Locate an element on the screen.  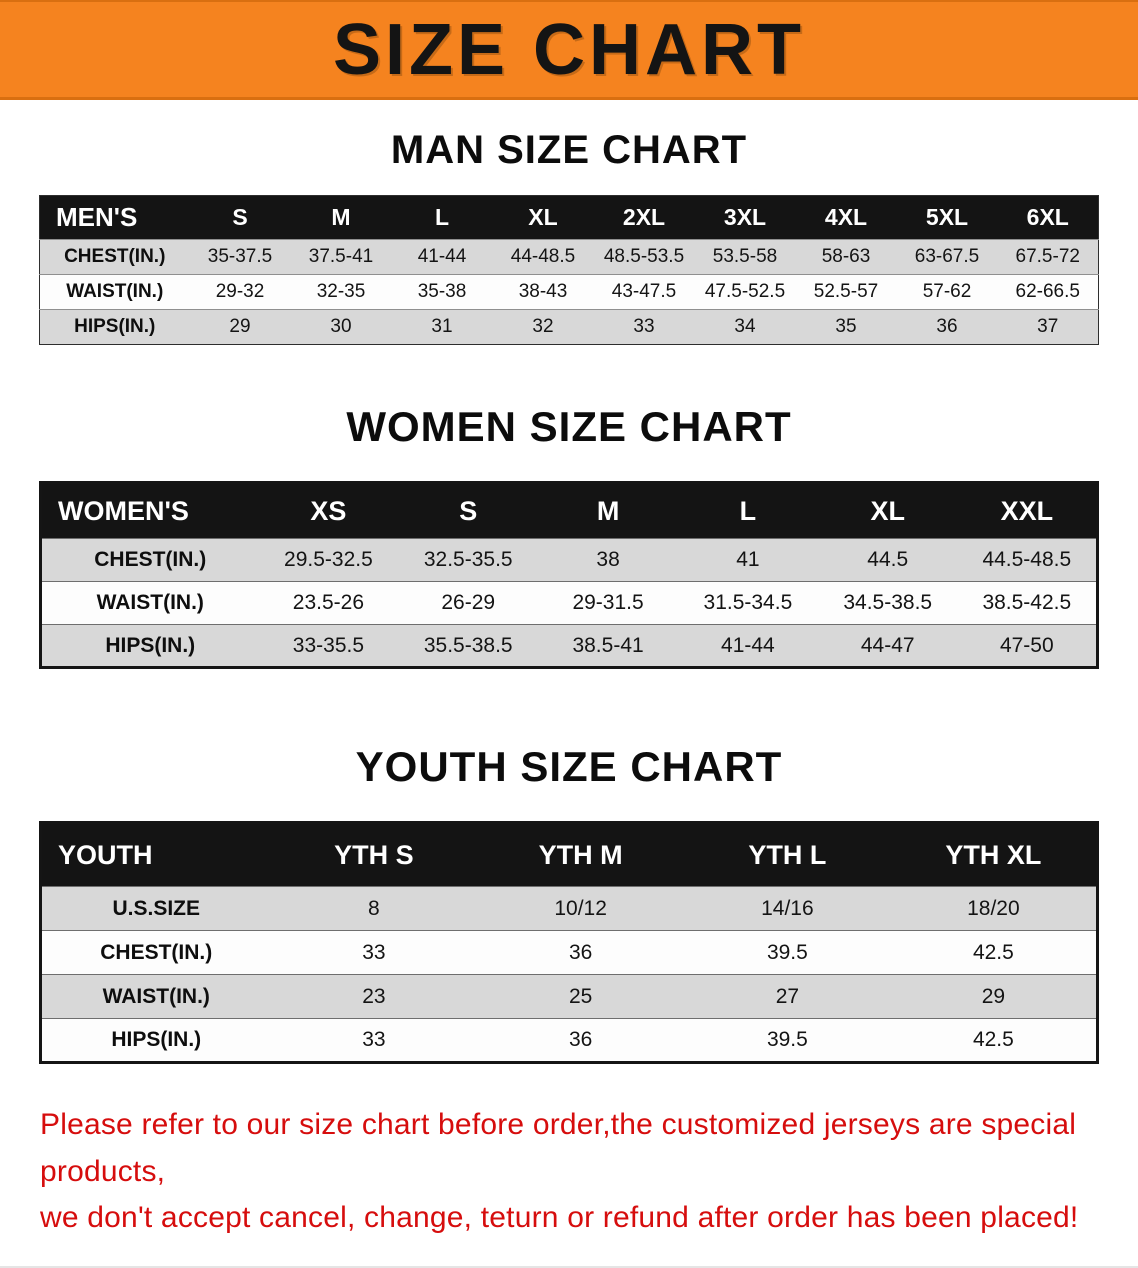
size-value-cell: 25 is located at coordinates (580, 996).